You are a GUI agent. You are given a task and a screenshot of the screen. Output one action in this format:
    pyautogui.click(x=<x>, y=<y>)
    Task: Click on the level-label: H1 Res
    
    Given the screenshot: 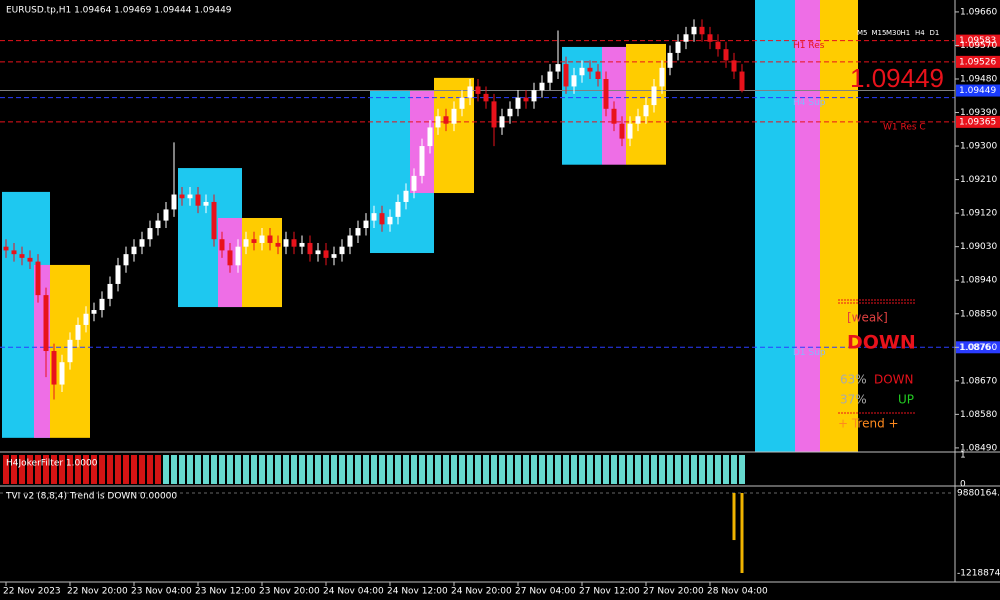 What is the action you would take?
    pyautogui.click(x=809, y=46)
    